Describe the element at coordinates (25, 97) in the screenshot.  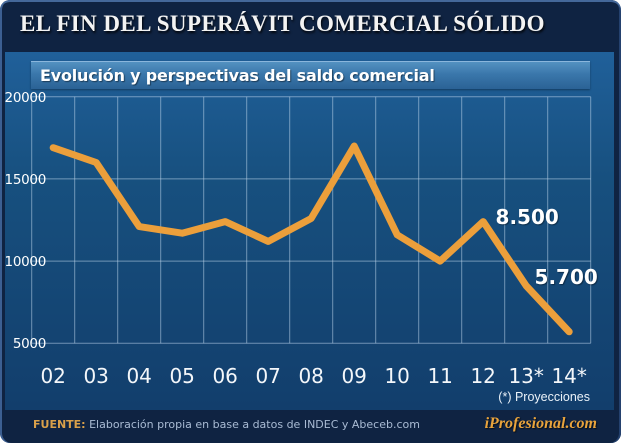
I see `y-tick-label: 20000` at that location.